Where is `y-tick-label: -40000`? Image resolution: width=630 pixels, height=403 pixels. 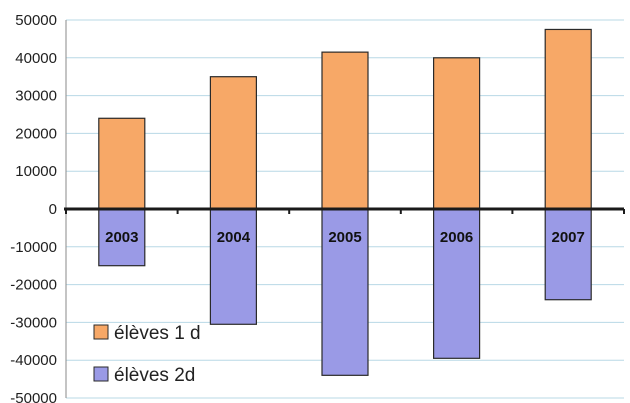
y-tick-label: -40000 is located at coordinates (33, 360).